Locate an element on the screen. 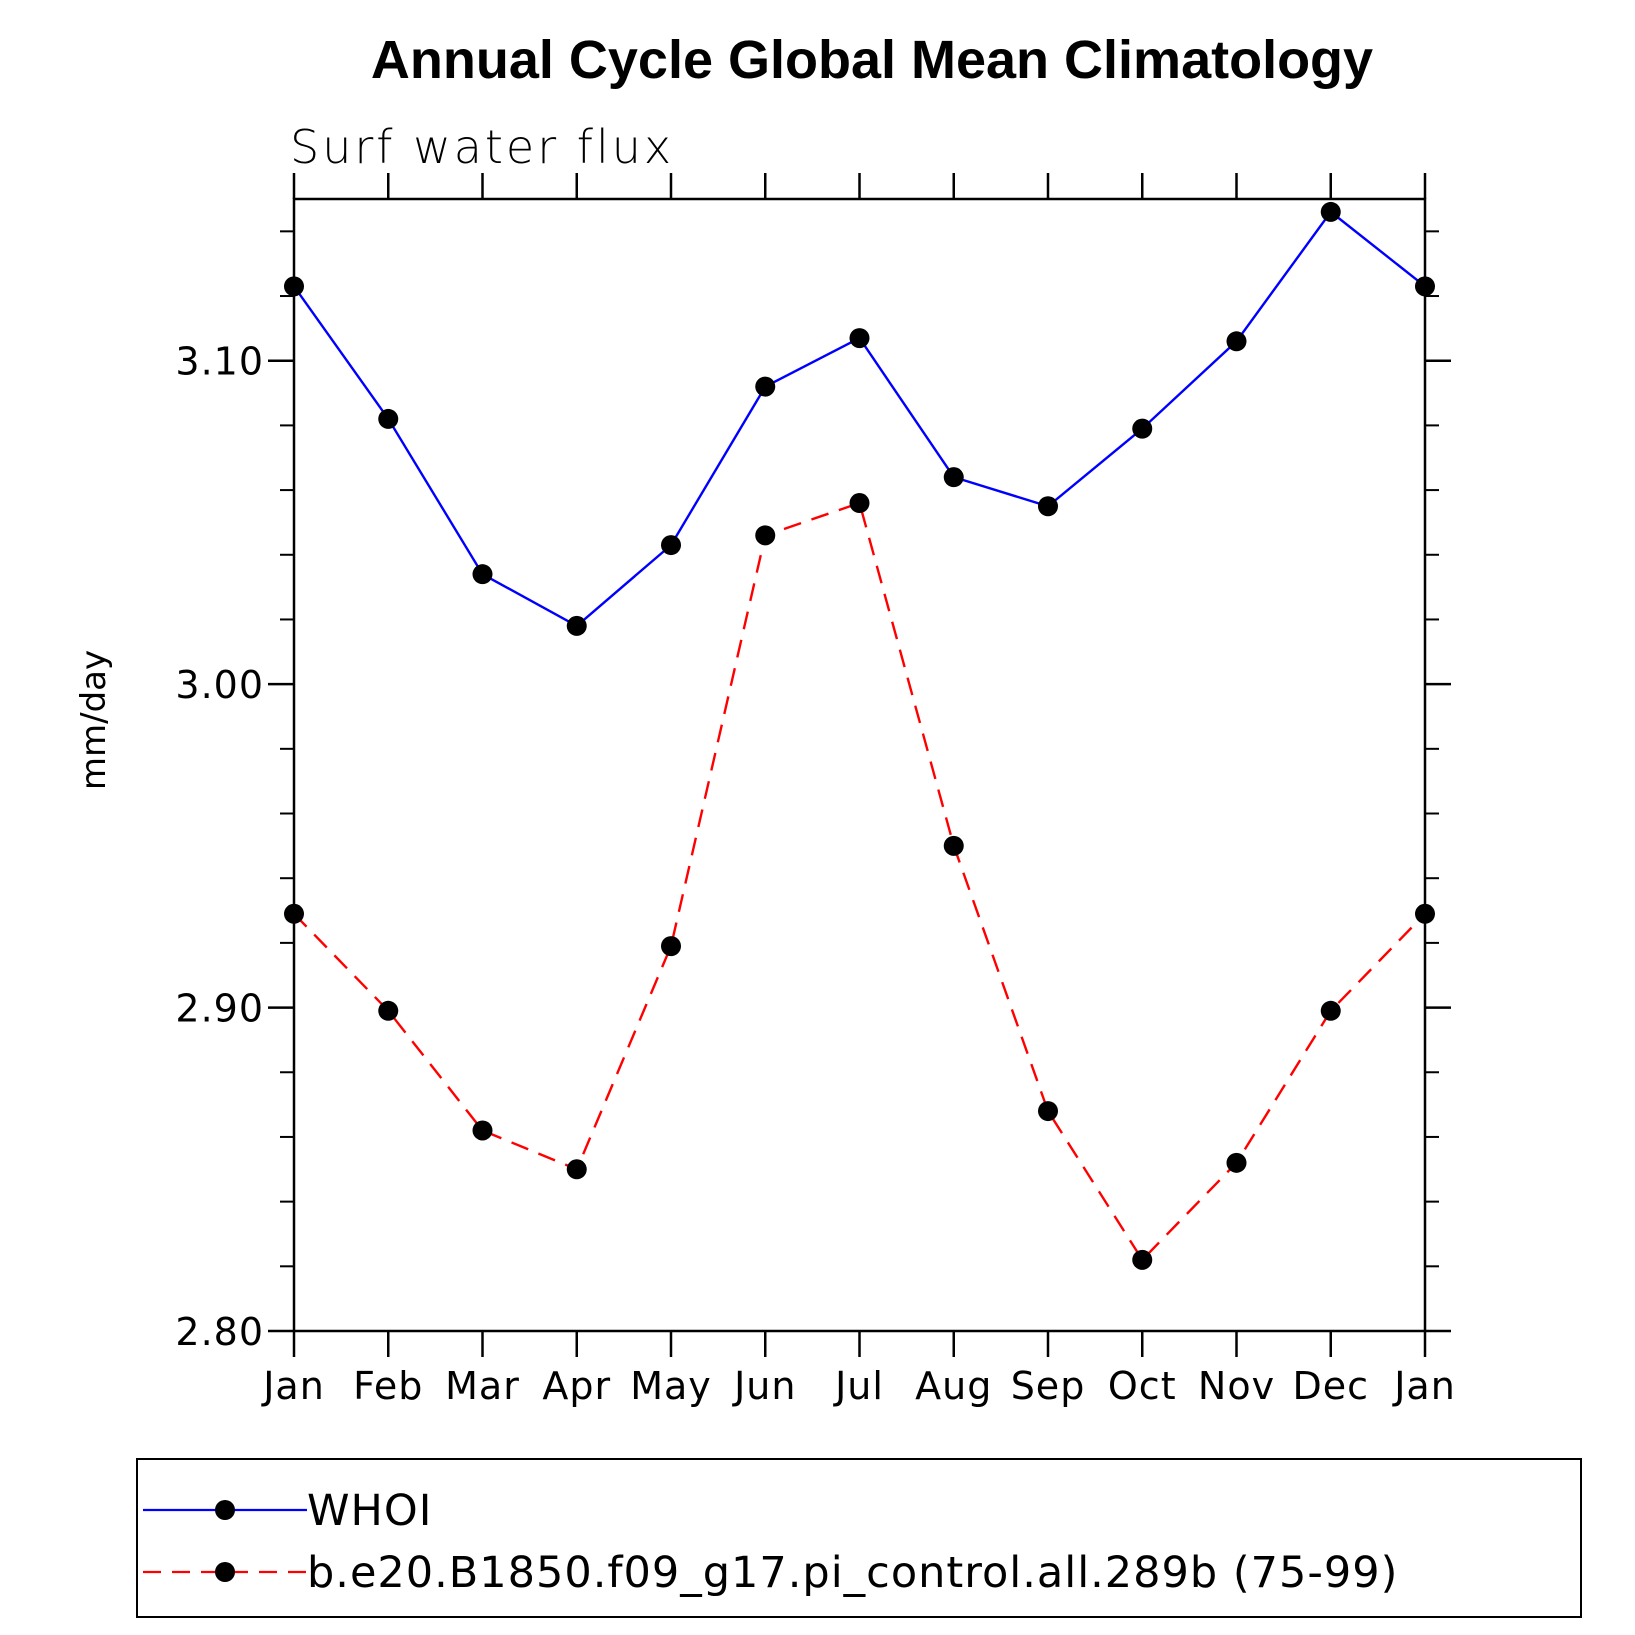 Image resolution: width=1635 pixels, height=1635 pixels. x-tick-label: May is located at coordinates (671, 1386).